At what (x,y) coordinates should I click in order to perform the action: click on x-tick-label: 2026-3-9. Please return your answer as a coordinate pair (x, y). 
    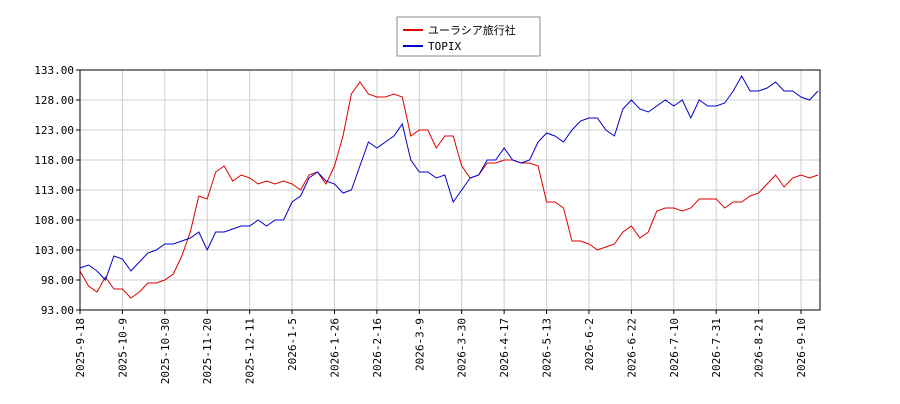
    Looking at the image, I should click on (419, 344).